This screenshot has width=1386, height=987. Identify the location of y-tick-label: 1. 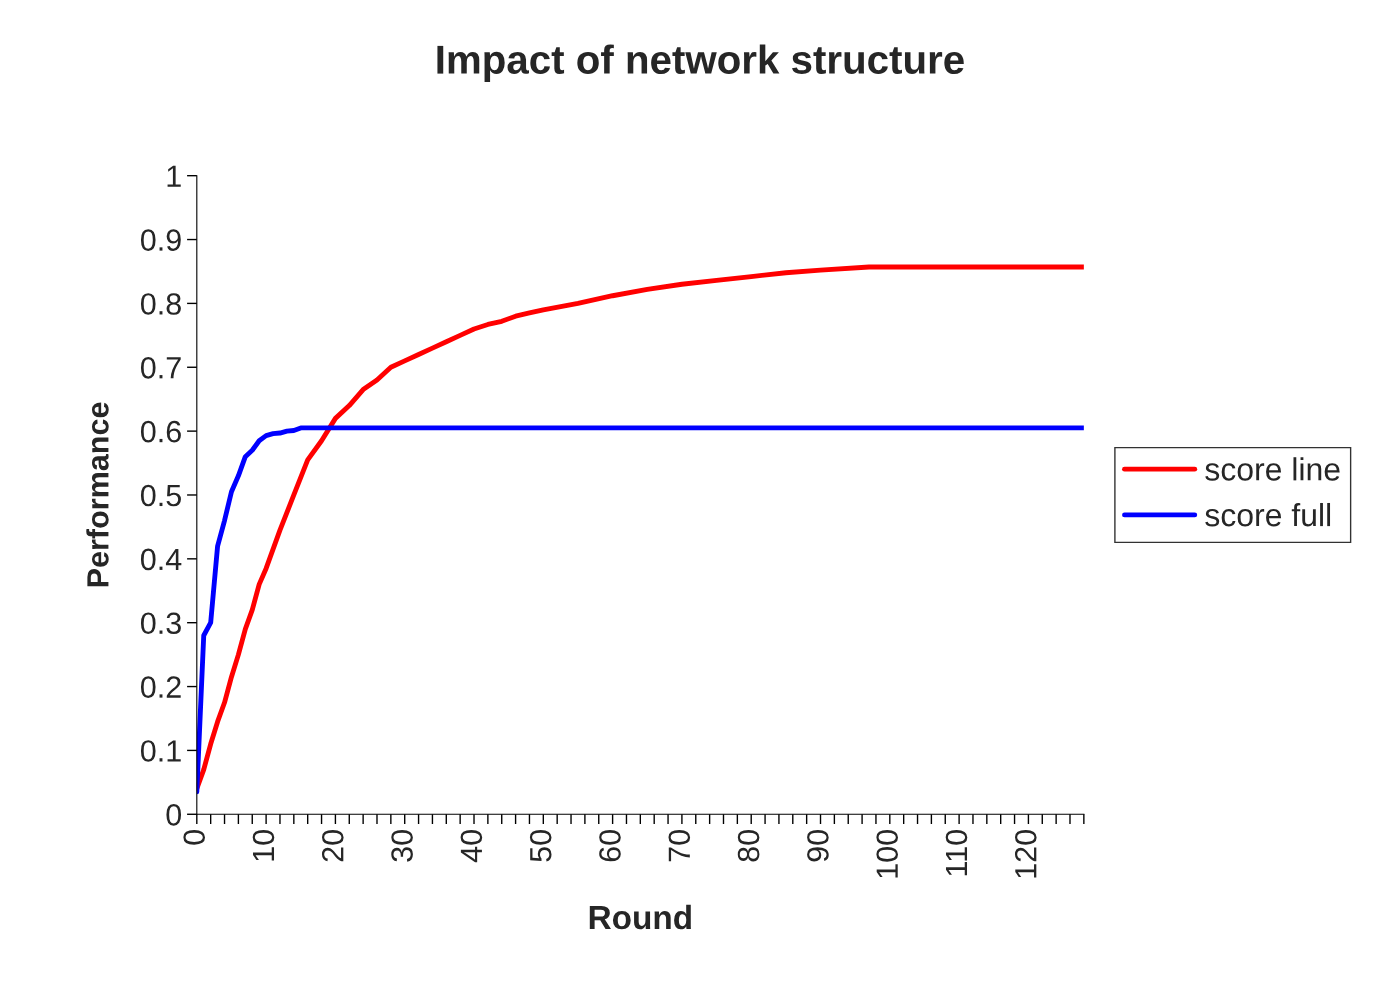
(174, 176).